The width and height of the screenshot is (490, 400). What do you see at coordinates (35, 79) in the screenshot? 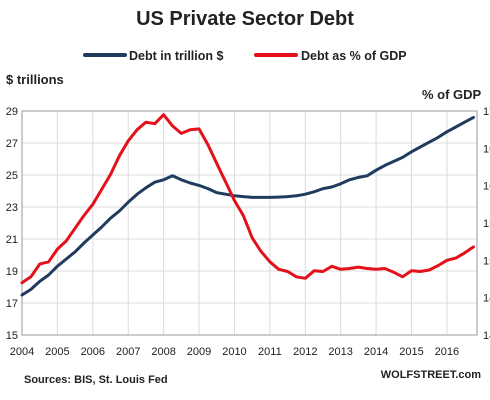
I see `left-axis-label: $ trillions` at bounding box center [35, 79].